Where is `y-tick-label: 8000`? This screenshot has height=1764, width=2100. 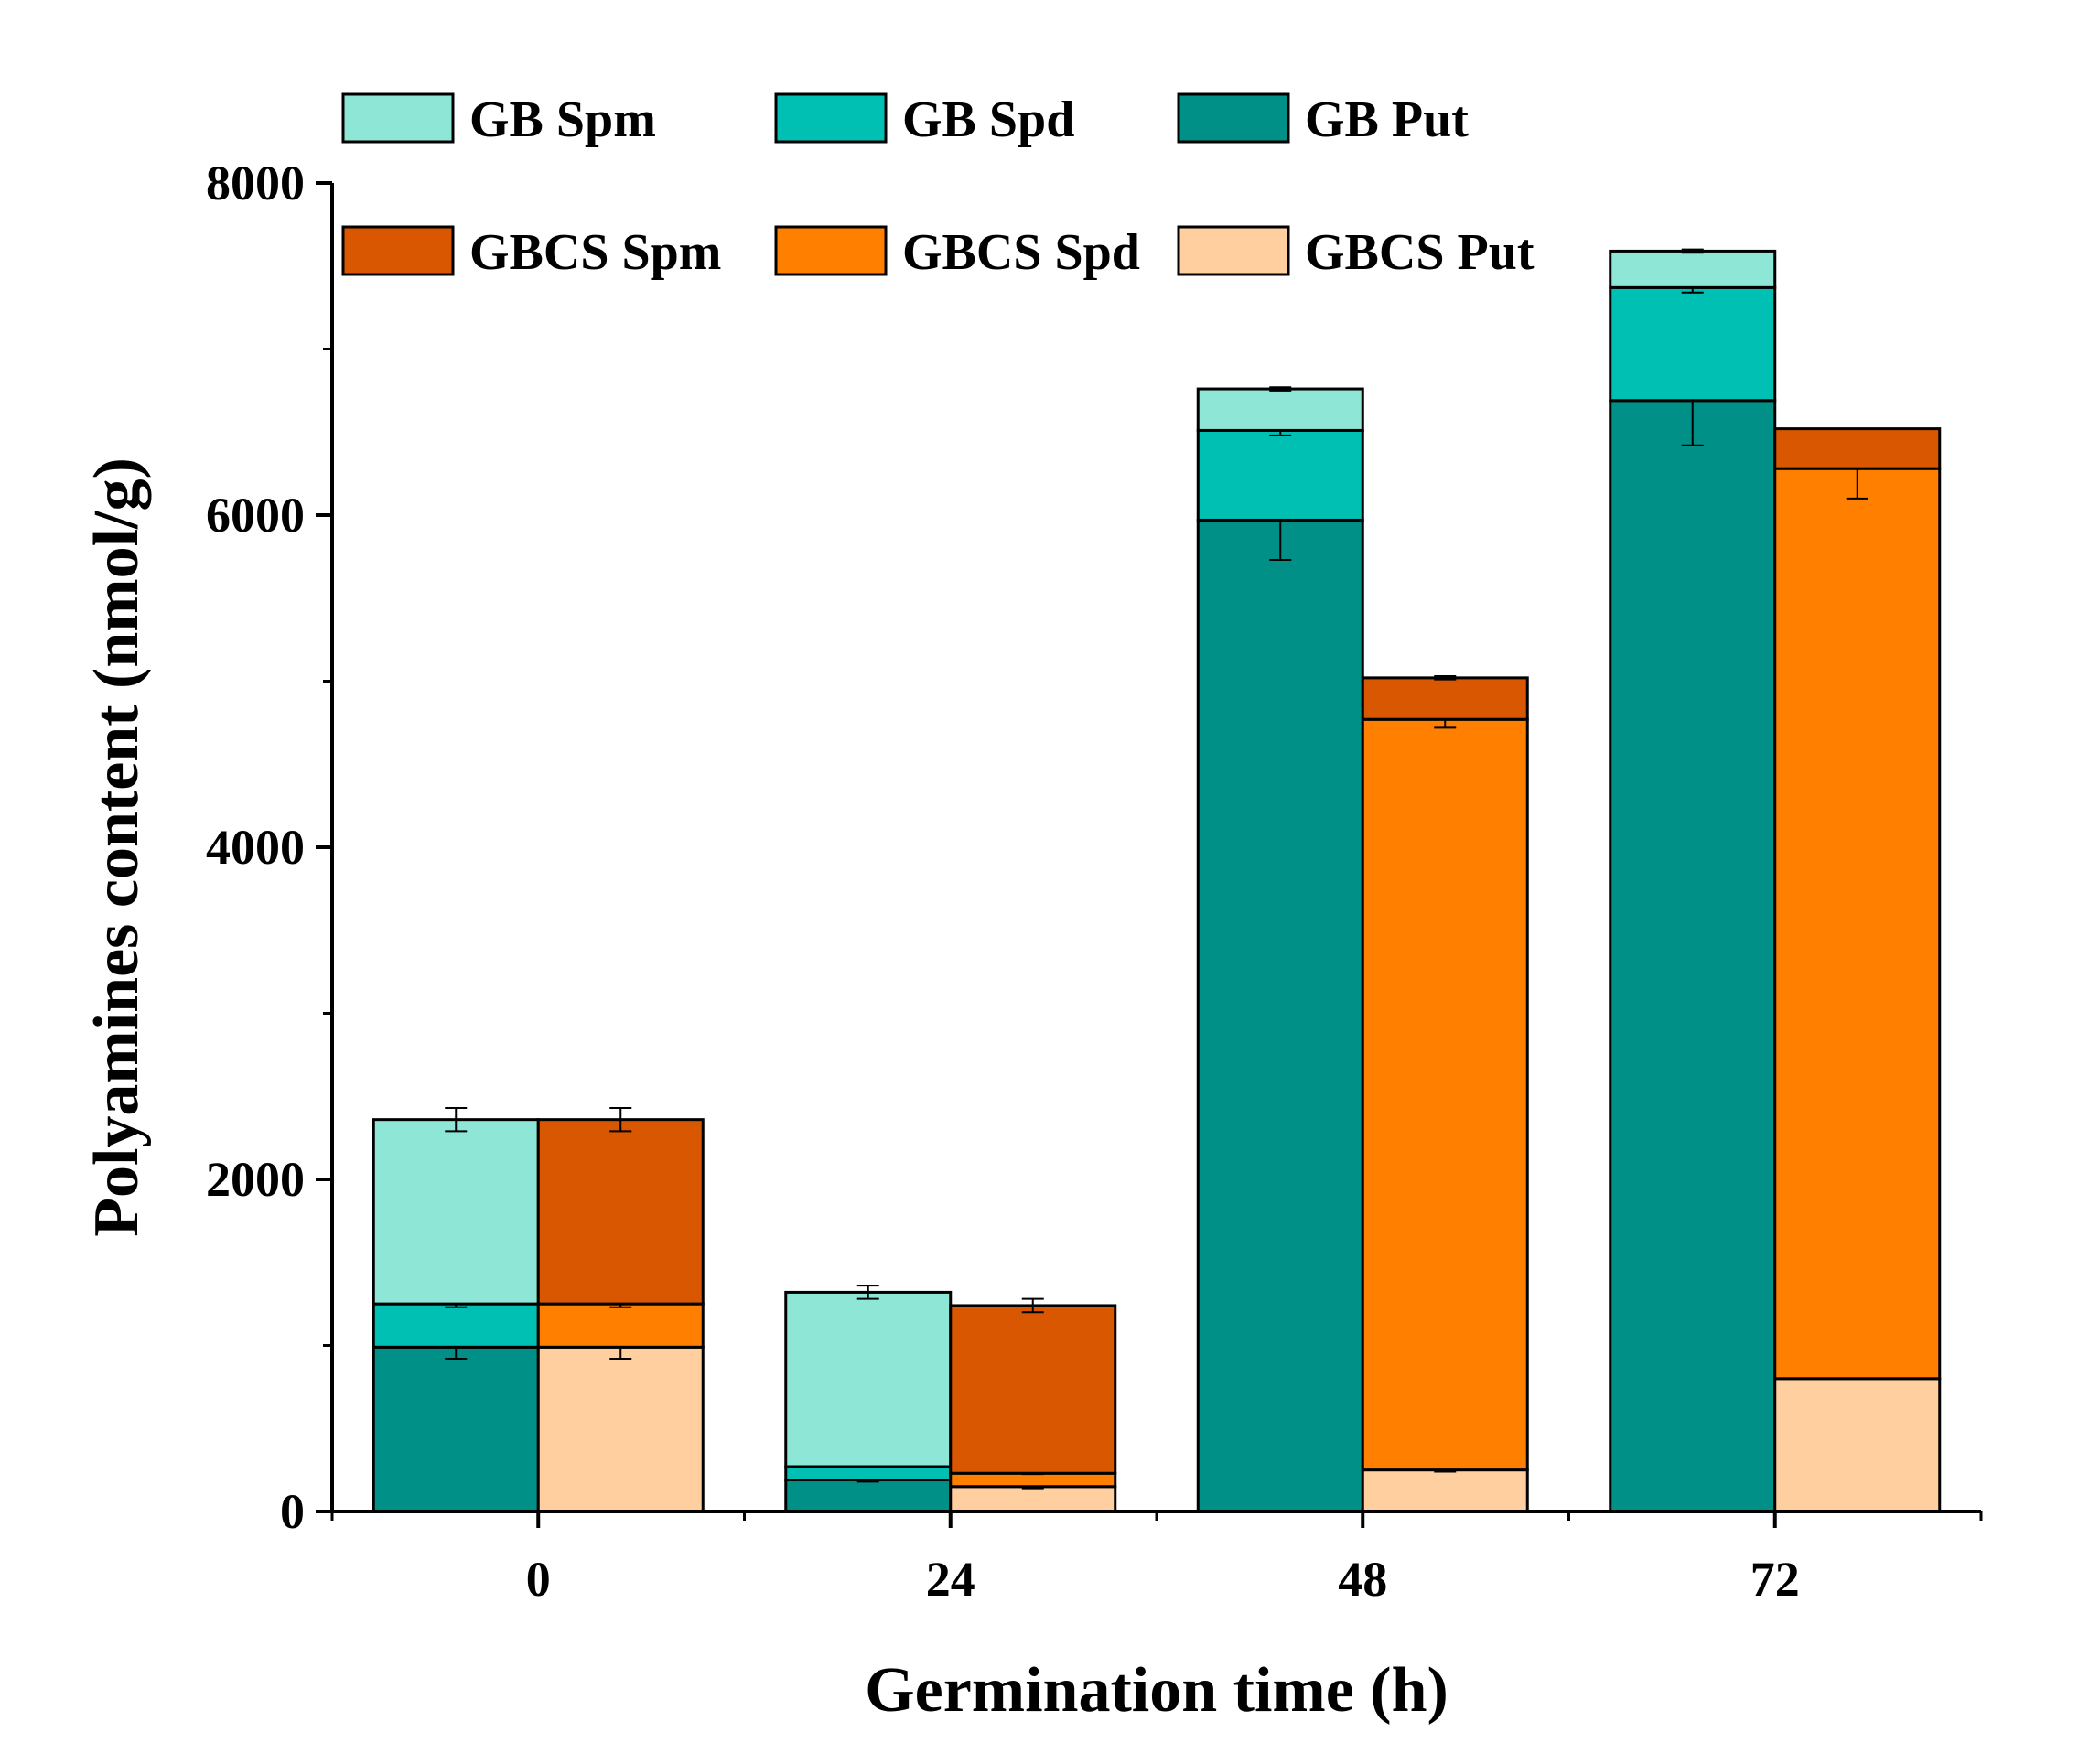 y-tick-label: 8000 is located at coordinates (255, 183).